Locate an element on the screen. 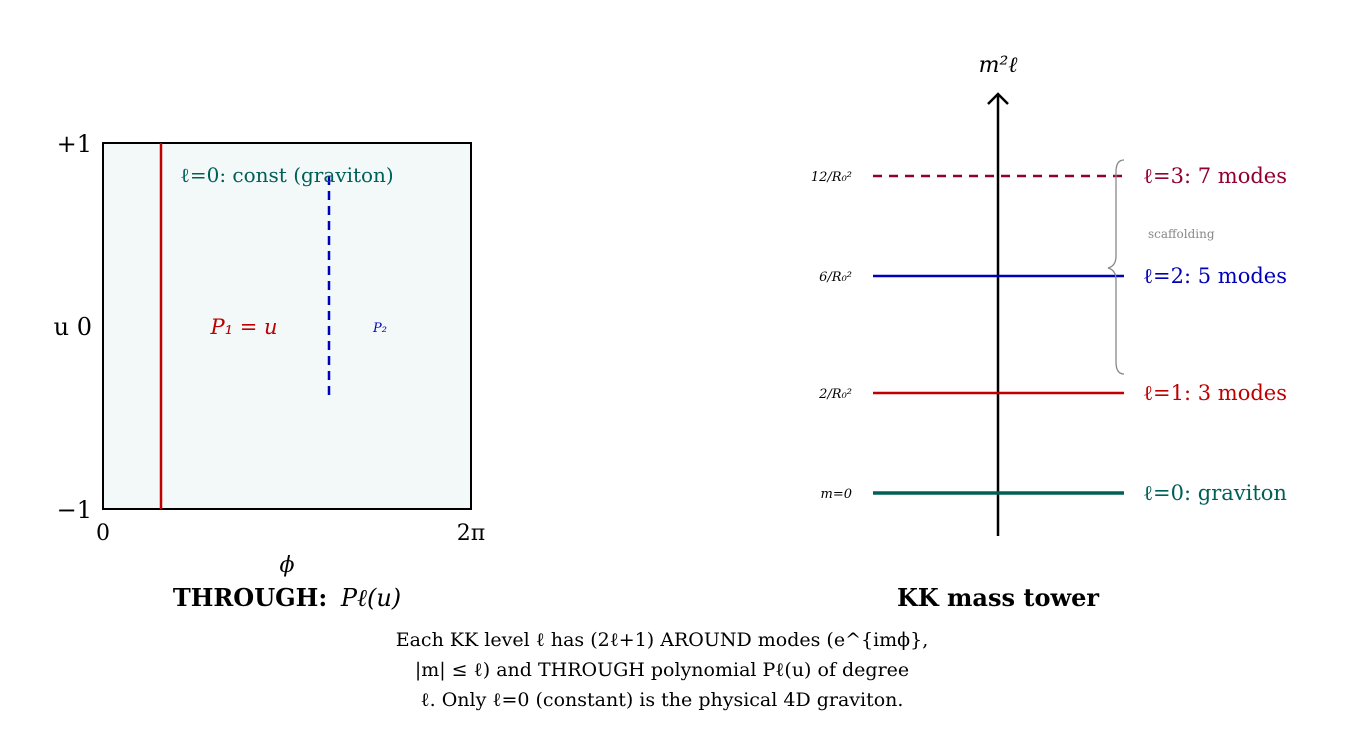 This screenshot has width=1368, height=756. level-tick-0: m=0 is located at coordinates (837, 494).